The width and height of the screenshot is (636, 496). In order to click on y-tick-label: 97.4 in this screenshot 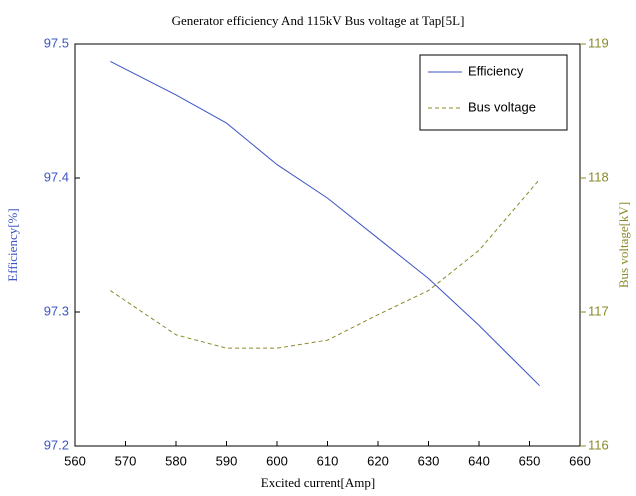, I will do `click(56, 176)`.